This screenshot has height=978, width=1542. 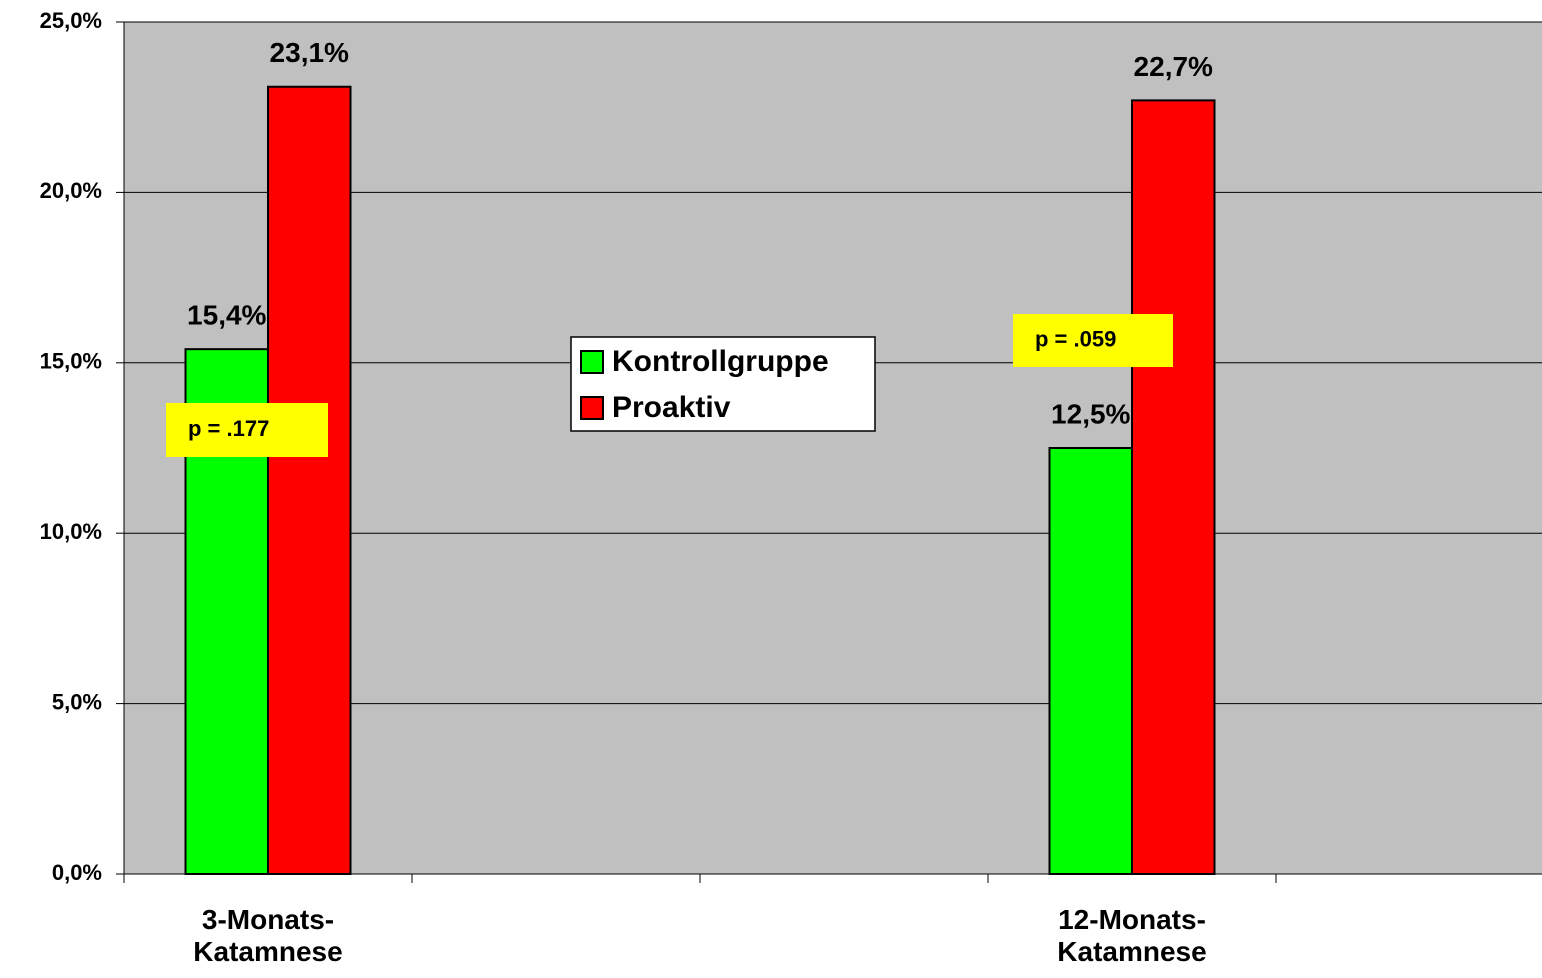 What do you see at coordinates (1132, 935) in the screenshot?
I see `x-tick-label: 12-Monats- Katamnese` at bounding box center [1132, 935].